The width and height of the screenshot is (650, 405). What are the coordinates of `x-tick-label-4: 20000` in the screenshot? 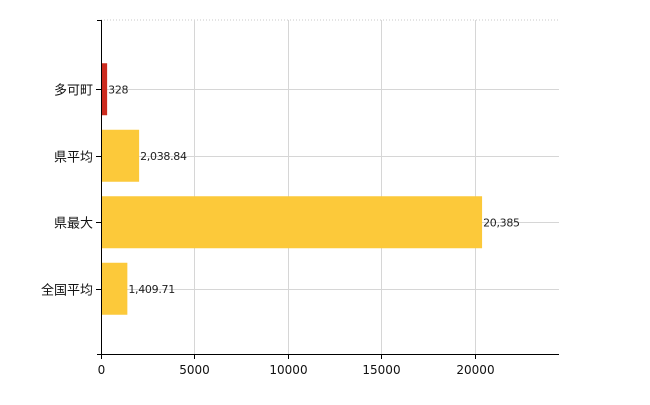 It's located at (475, 370).